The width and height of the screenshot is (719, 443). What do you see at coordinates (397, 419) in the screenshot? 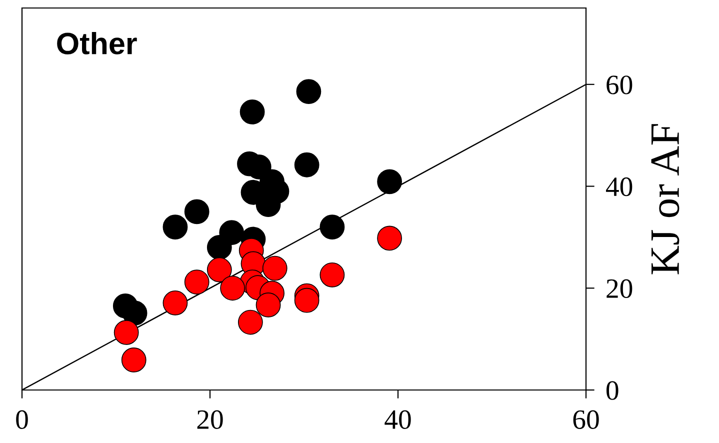
I see `x-tick-label: 40` at bounding box center [397, 419].